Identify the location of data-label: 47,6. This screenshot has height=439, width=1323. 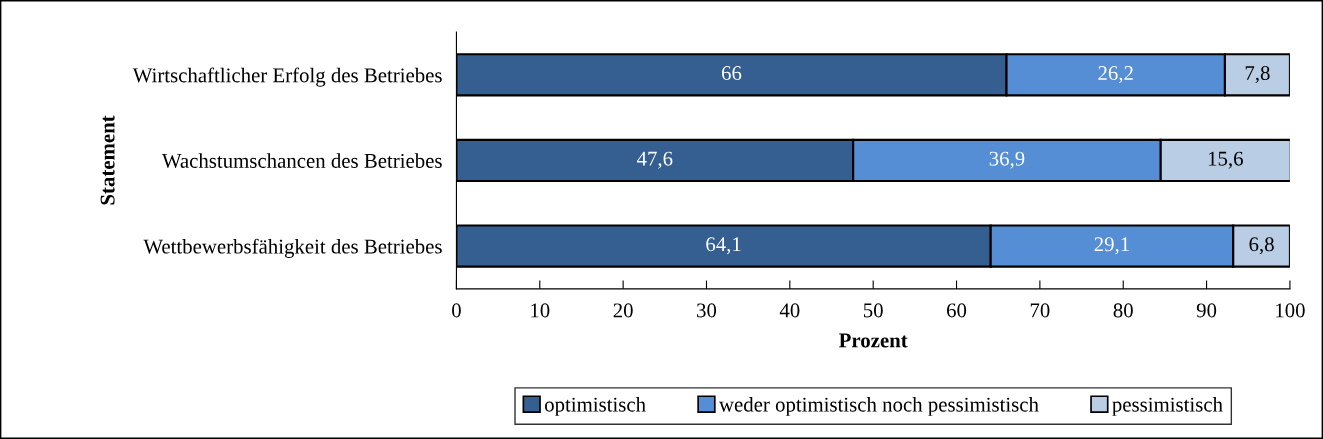
(654, 160).